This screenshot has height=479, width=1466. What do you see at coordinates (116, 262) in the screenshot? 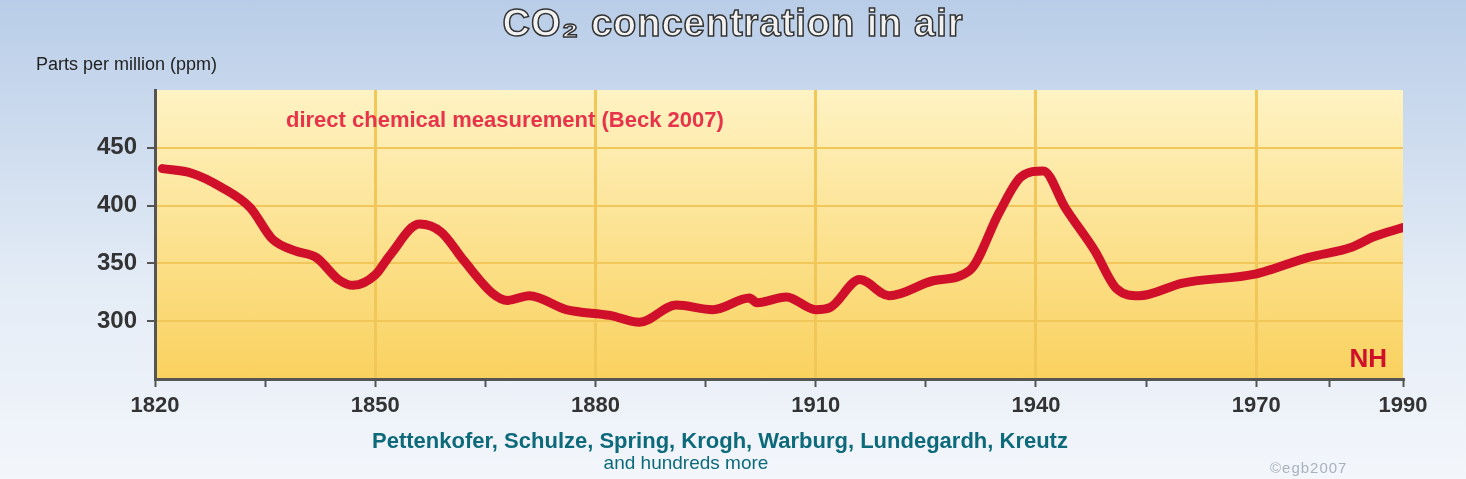
I see `y-tick-label: 350` at bounding box center [116, 262].